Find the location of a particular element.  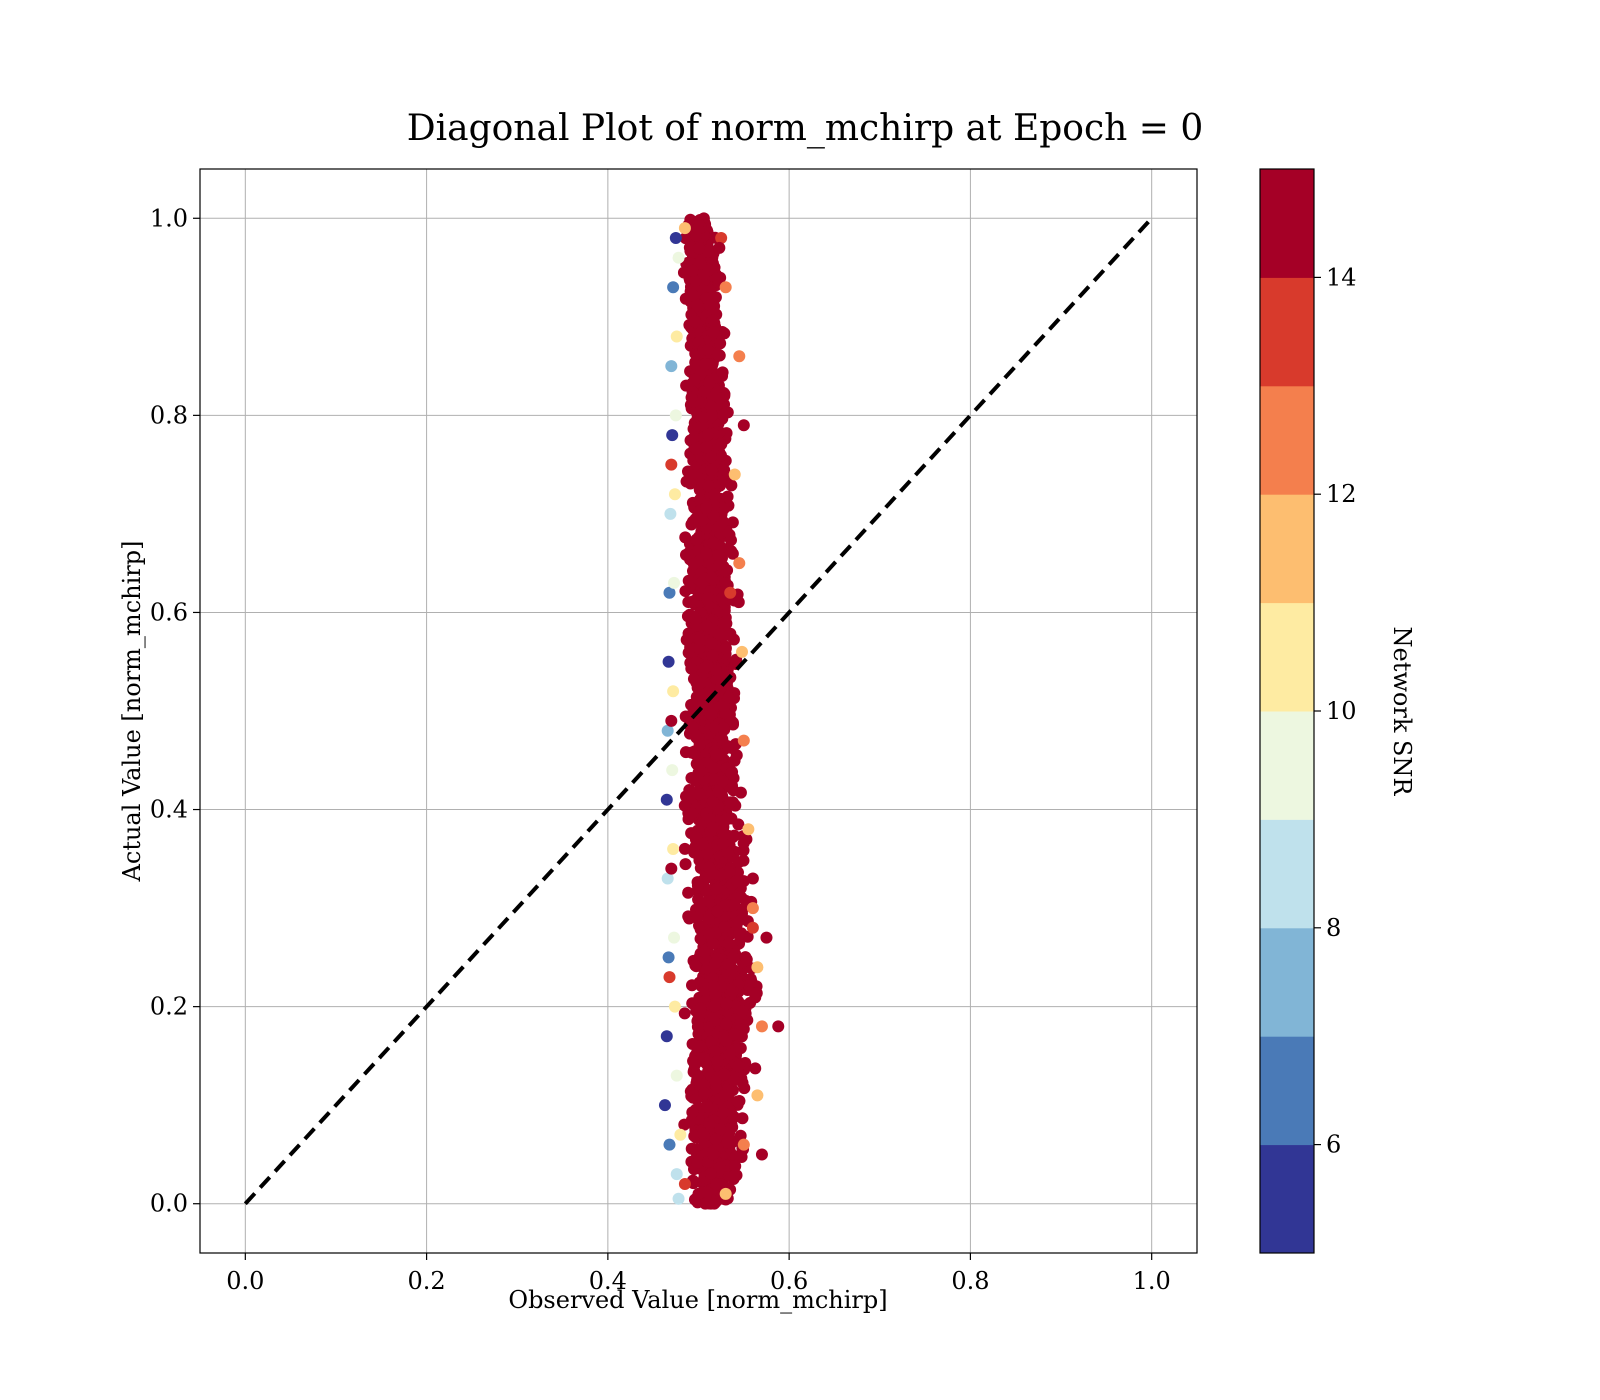

y-tick-label: 0.0 is located at coordinates (169, 1204).